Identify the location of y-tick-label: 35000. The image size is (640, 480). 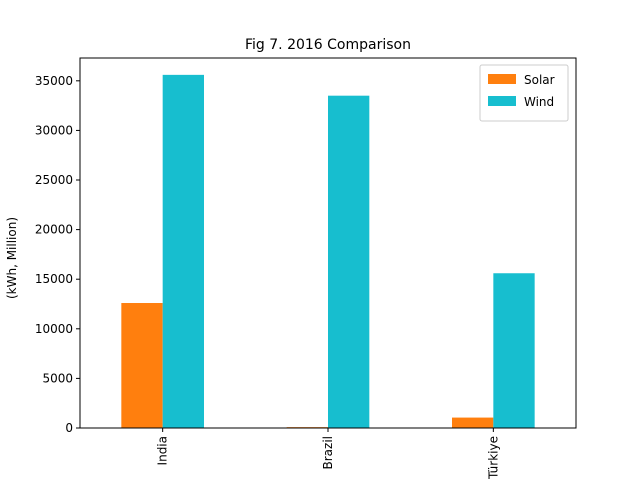
(54, 81).